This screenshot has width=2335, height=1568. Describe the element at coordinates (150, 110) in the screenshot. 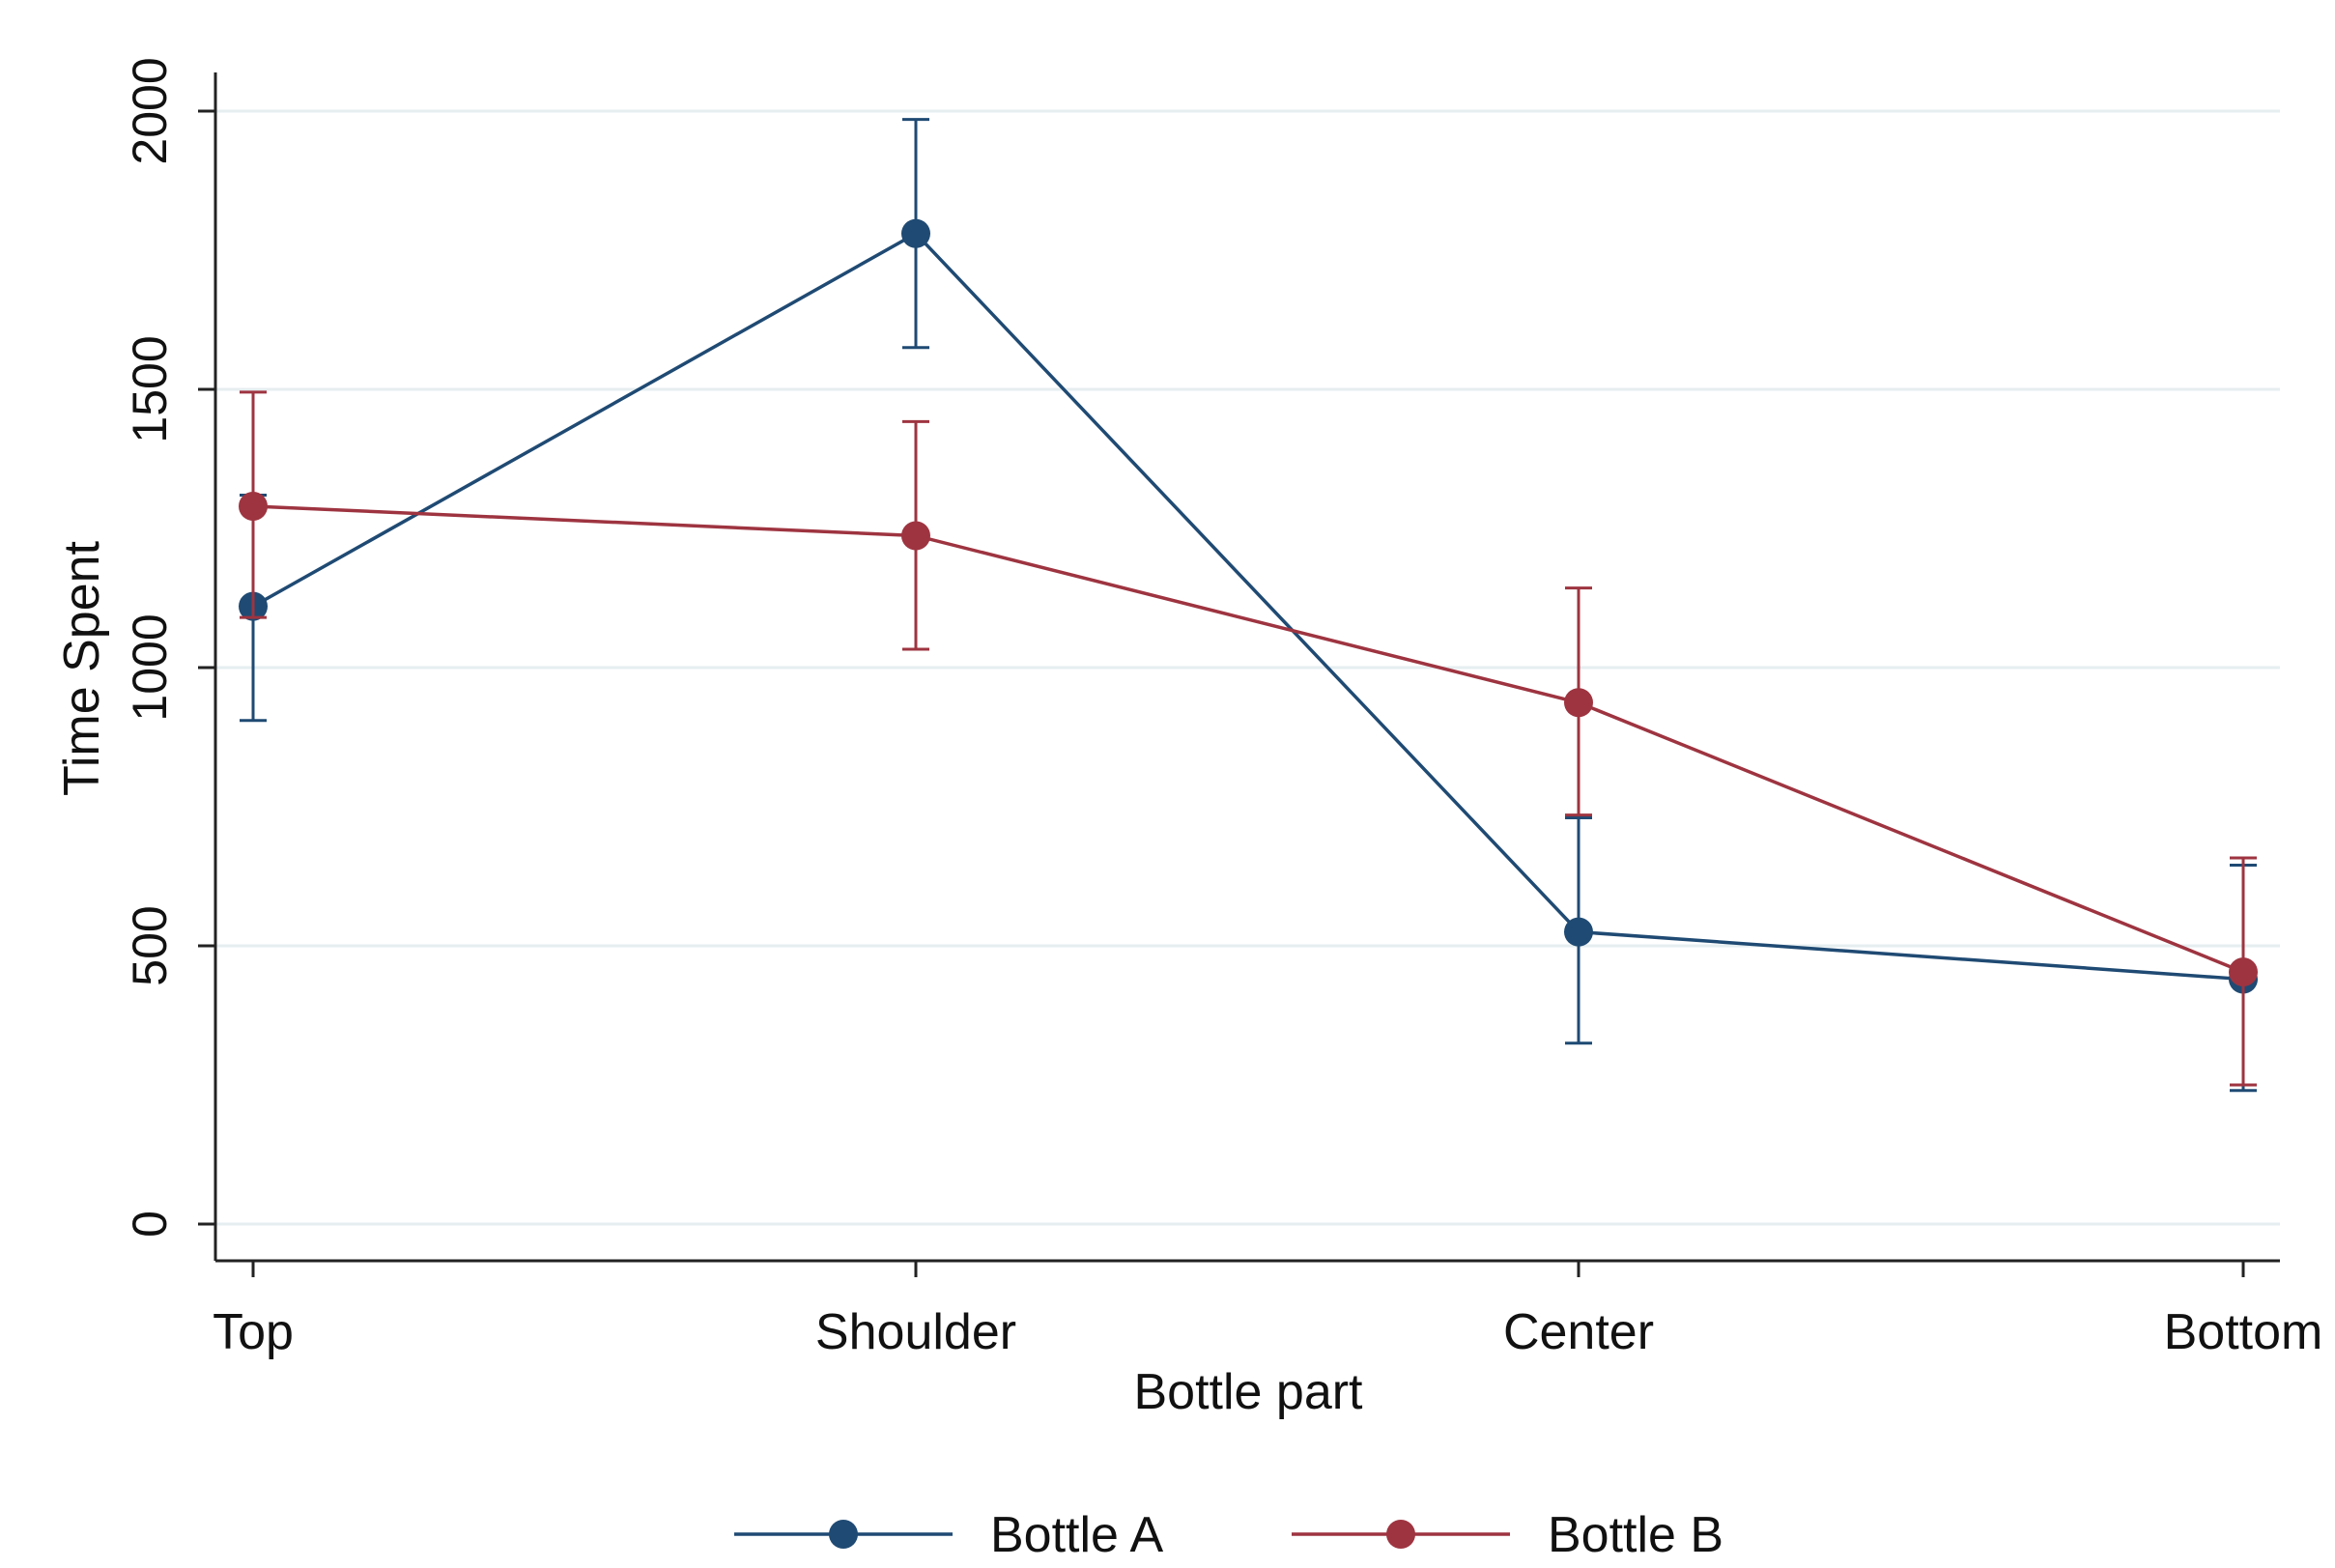

I see `y-tick-label: 2000` at that location.